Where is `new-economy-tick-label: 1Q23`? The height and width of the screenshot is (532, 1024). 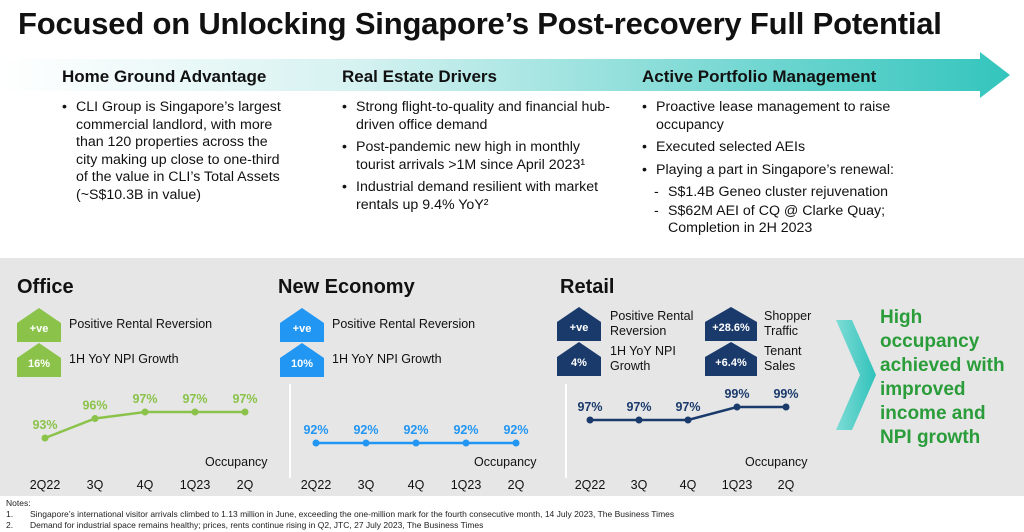 new-economy-tick-label: 1Q23 is located at coordinates (466, 485).